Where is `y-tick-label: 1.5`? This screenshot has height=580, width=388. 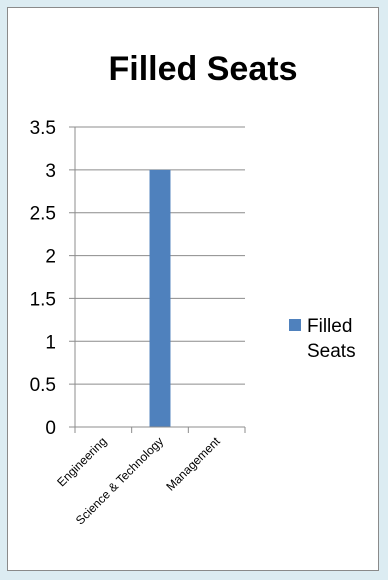
y-tick-label: 1.5 is located at coordinates (43, 299).